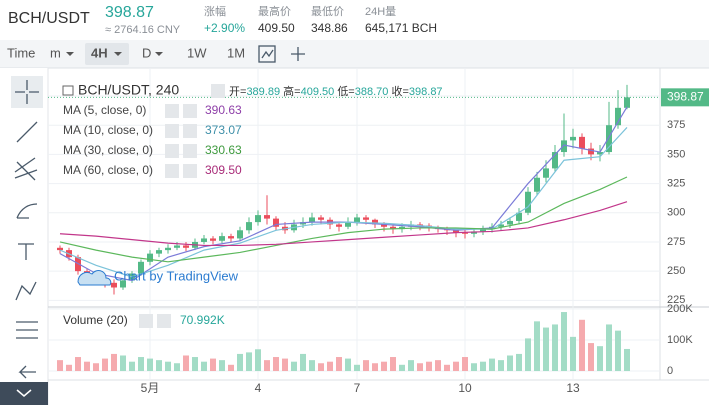 The height and width of the screenshot is (405, 709). Describe the element at coordinates (680, 340) in the screenshot. I see `y-tick-label: 100K` at that location.